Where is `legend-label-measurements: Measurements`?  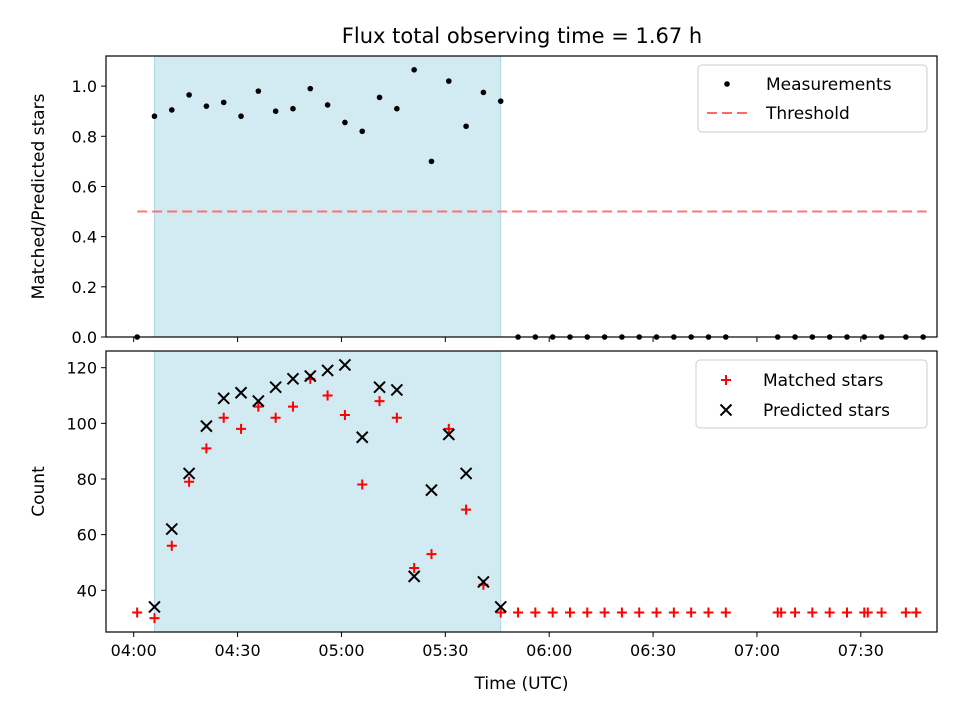
legend-label-measurements: Measurements is located at coordinates (829, 85).